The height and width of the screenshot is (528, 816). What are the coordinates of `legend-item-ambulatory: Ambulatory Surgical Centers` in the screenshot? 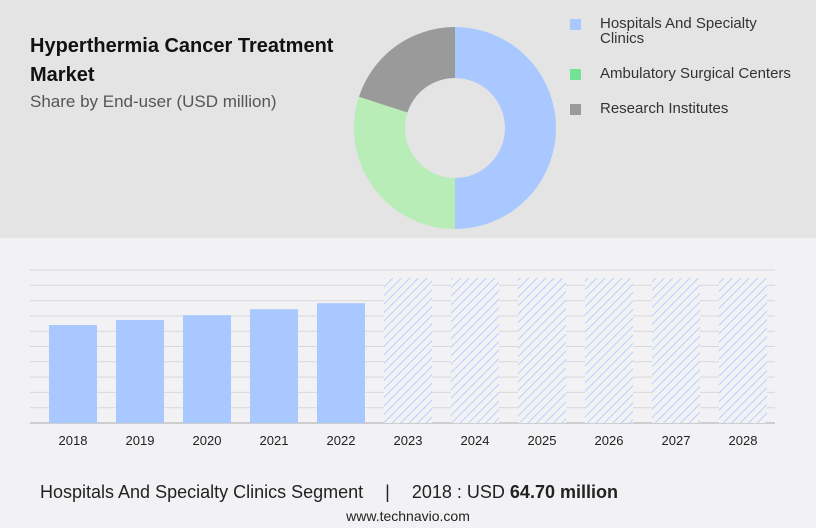 It's located at (685, 73).